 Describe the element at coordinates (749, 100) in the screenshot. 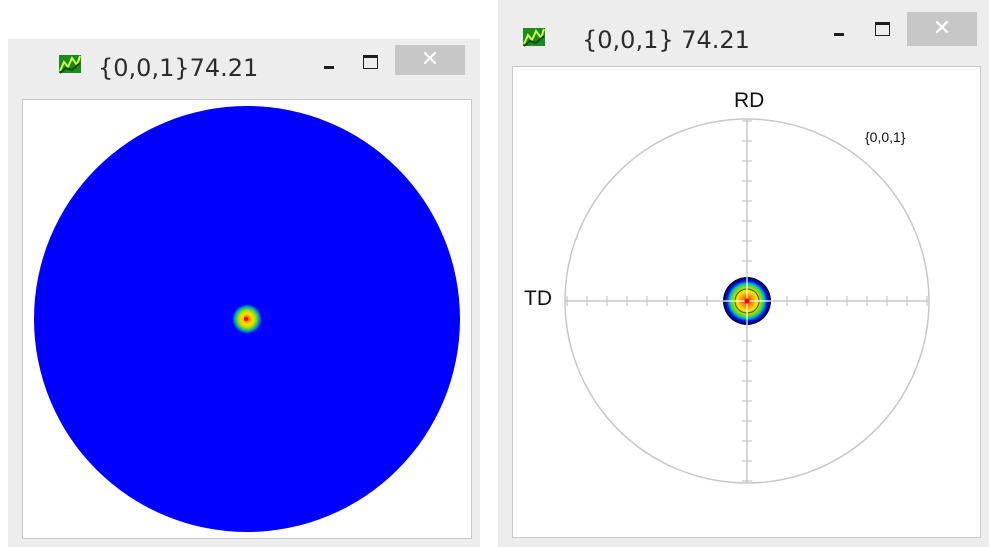

I see `rd-label: RD` at that location.